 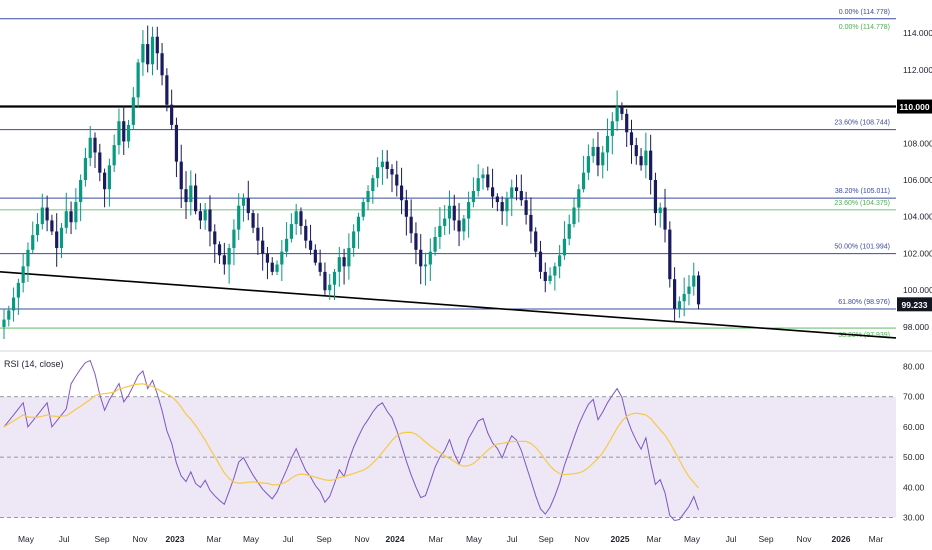 I want to click on key-level-tag, so click(x=914, y=106).